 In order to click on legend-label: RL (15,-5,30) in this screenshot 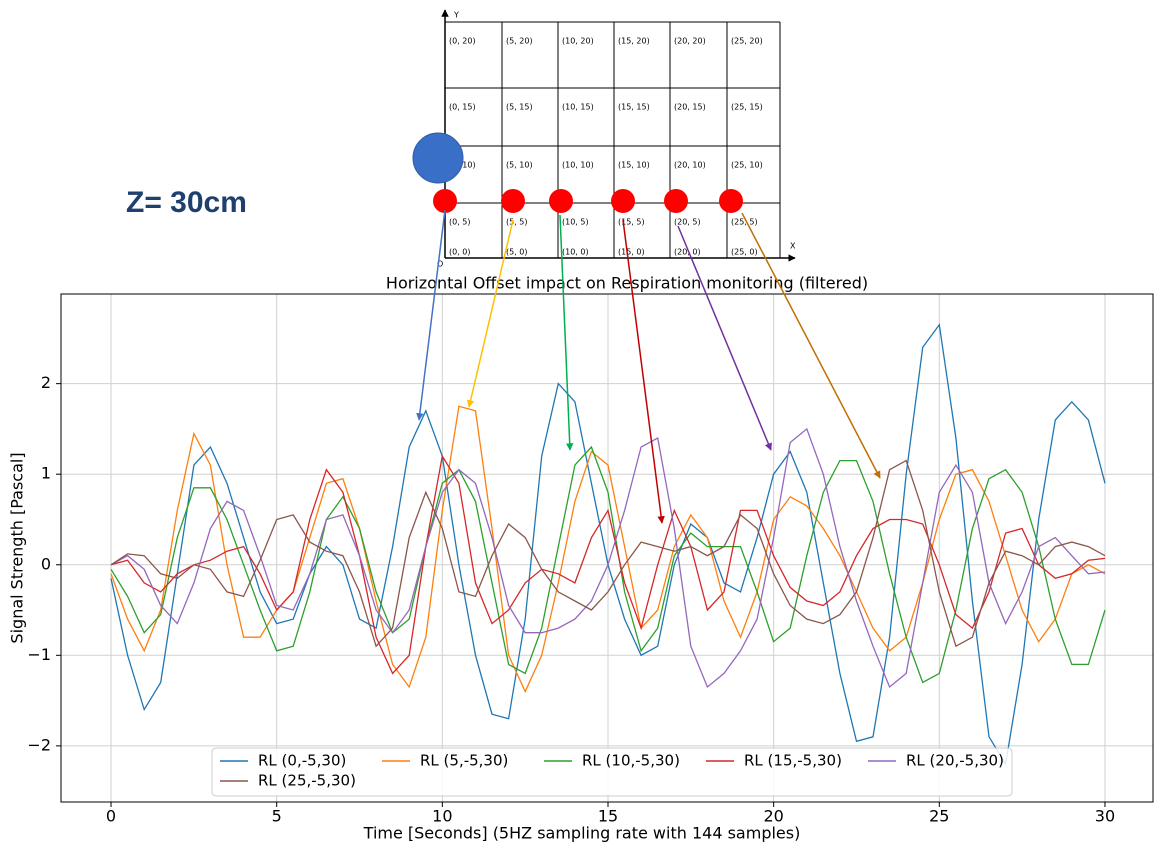, I will do `click(793, 761)`.